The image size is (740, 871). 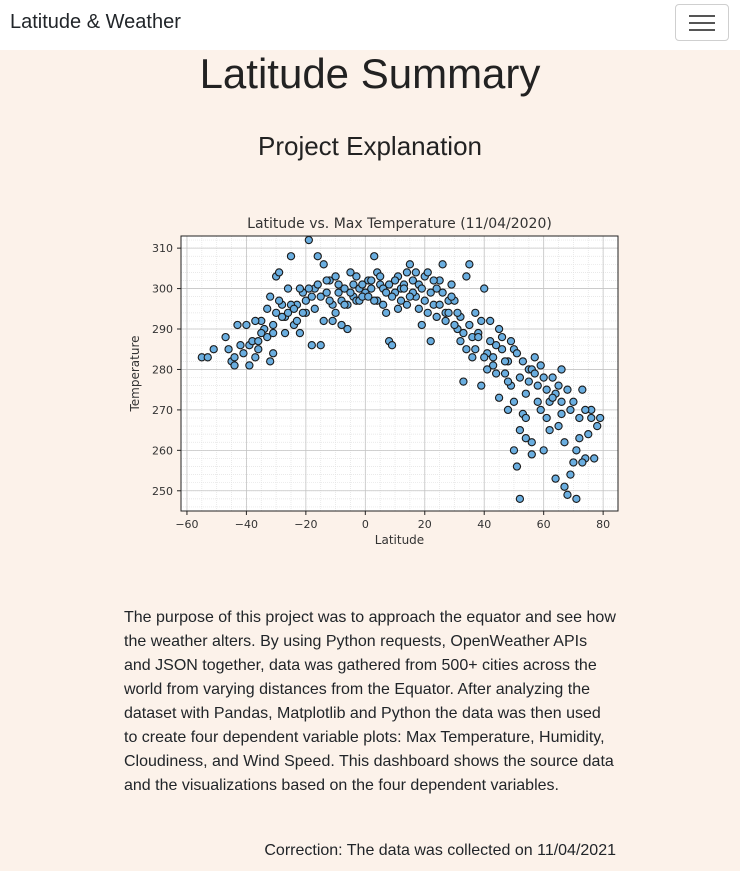 What do you see at coordinates (162, 450) in the screenshot?
I see `y-tick-label: 260` at bounding box center [162, 450].